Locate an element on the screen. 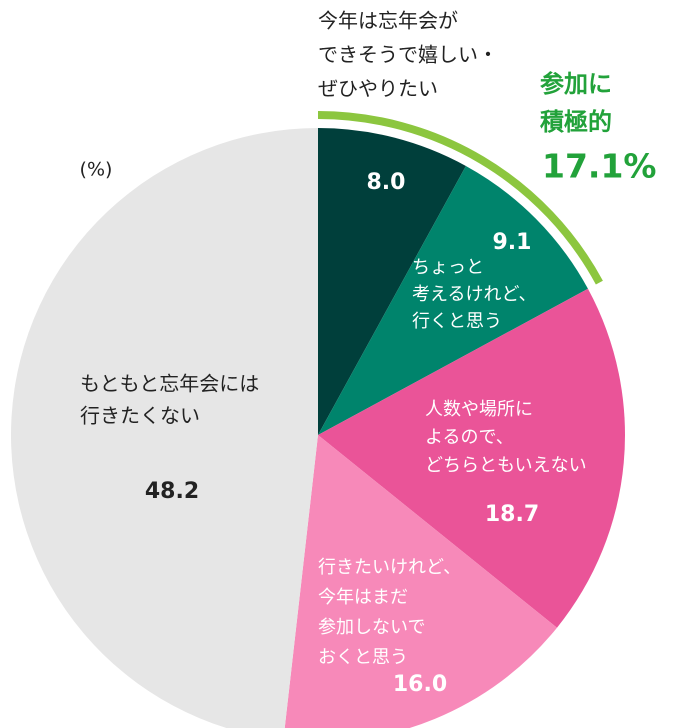 Image resolution: width=678 pixels, height=728 pixels. slice-label: できそうで嬉しい・ is located at coordinates (408, 55).